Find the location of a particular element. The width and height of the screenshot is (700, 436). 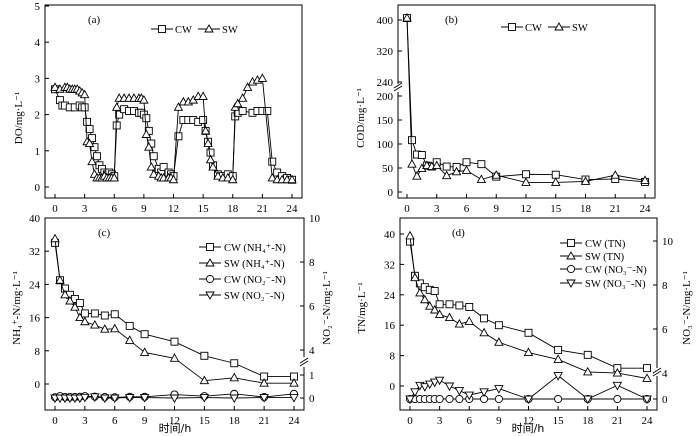

x-tick-label: 21 is located at coordinates (617, 421).